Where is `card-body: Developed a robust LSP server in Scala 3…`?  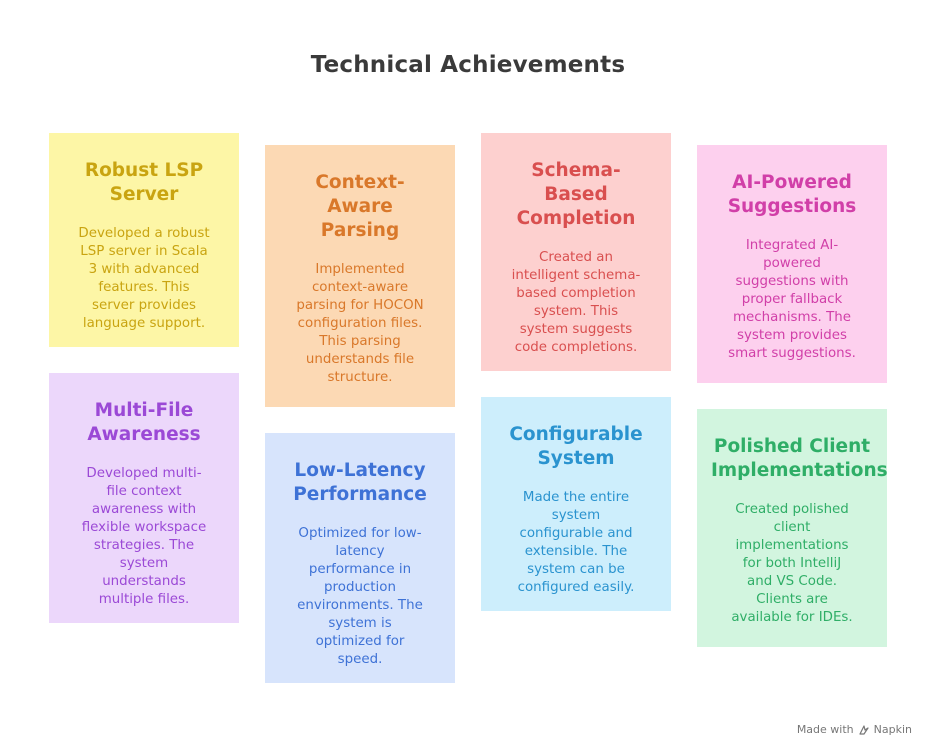 card-body: Developed a robust LSP server in Scala 3… is located at coordinates (144, 278).